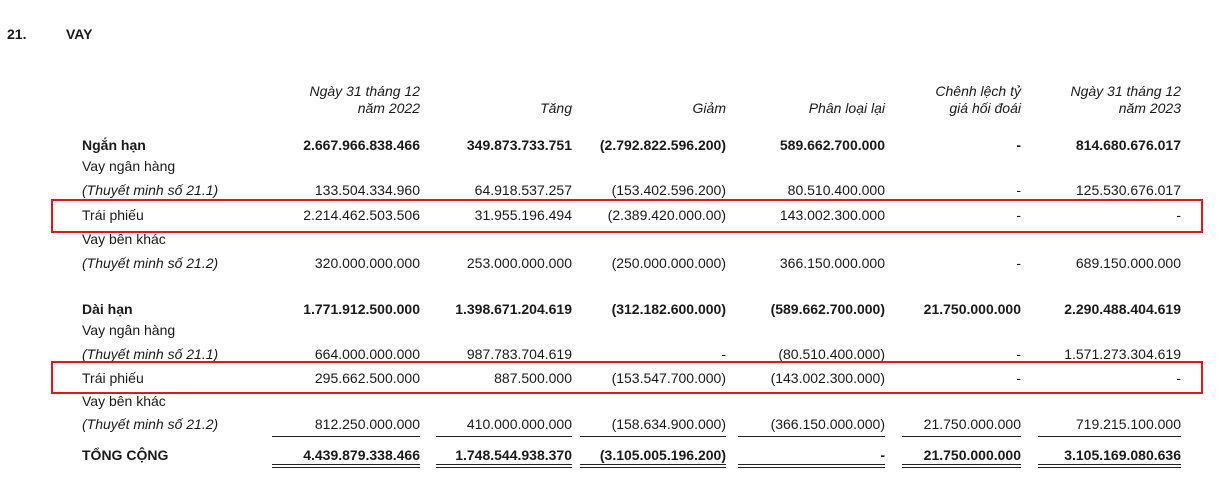 The image size is (1226, 502). What do you see at coordinates (668, 378) in the screenshot?
I see `table-cell: (153.547.700.000)` at bounding box center [668, 378].